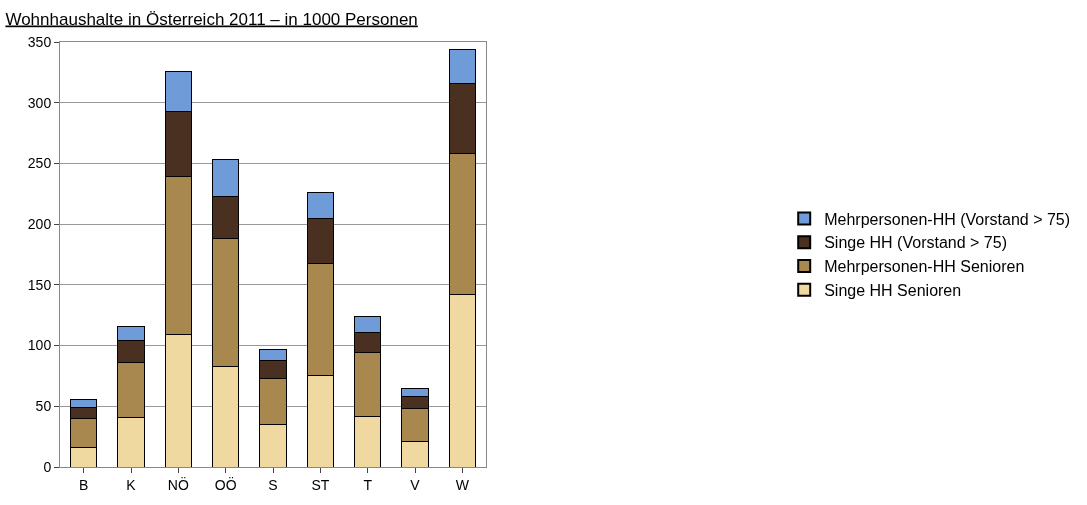  What do you see at coordinates (225, 484) in the screenshot?
I see `x-tick-label: OÖ` at bounding box center [225, 484].